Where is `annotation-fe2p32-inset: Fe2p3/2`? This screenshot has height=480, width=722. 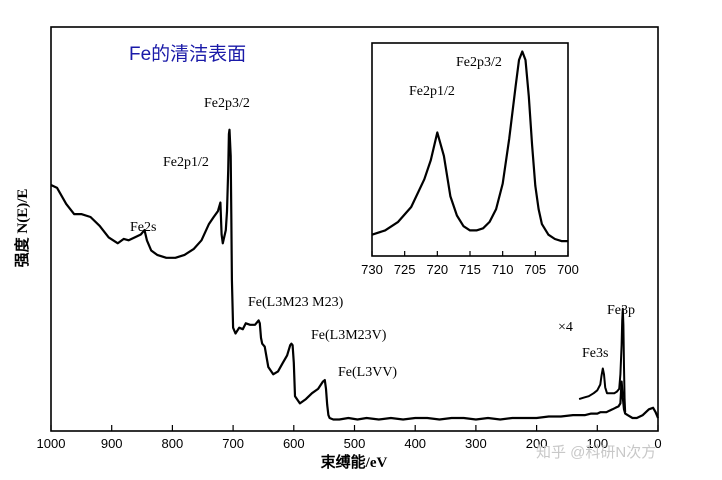 annotation-fe2p32-inset: Fe2p3/2 is located at coordinates (479, 62).